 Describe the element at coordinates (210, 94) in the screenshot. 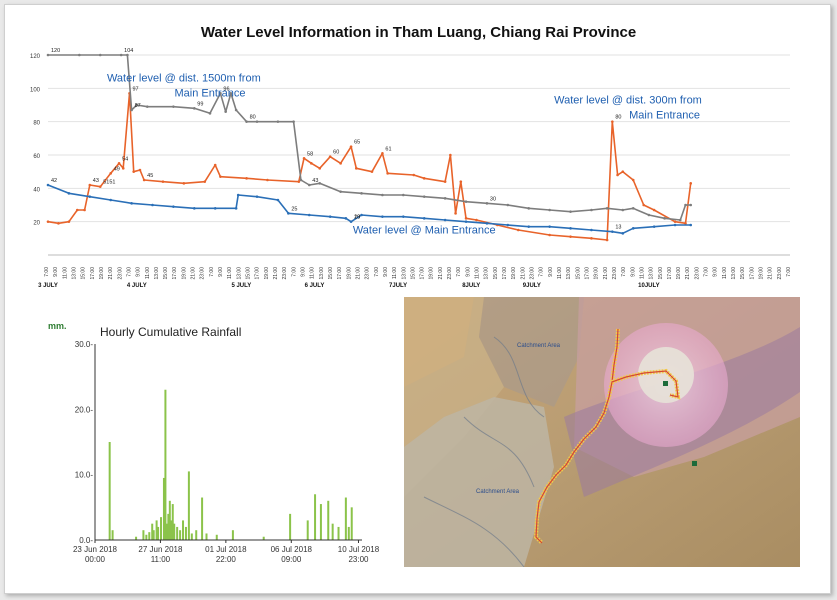

I see `series-annotation: Main Entrance` at that location.